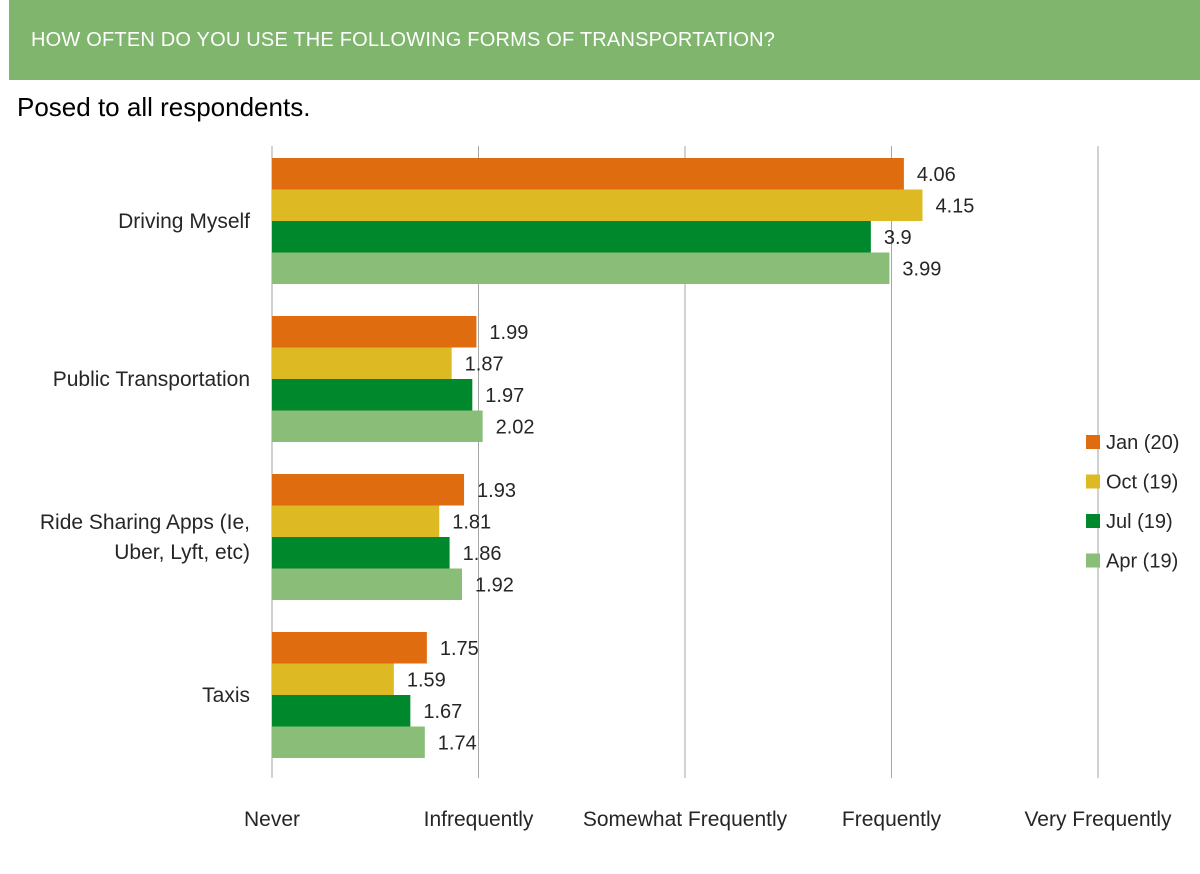  Describe the element at coordinates (479, 819) in the screenshot. I see `x-tick-label: Infrequently` at that location.